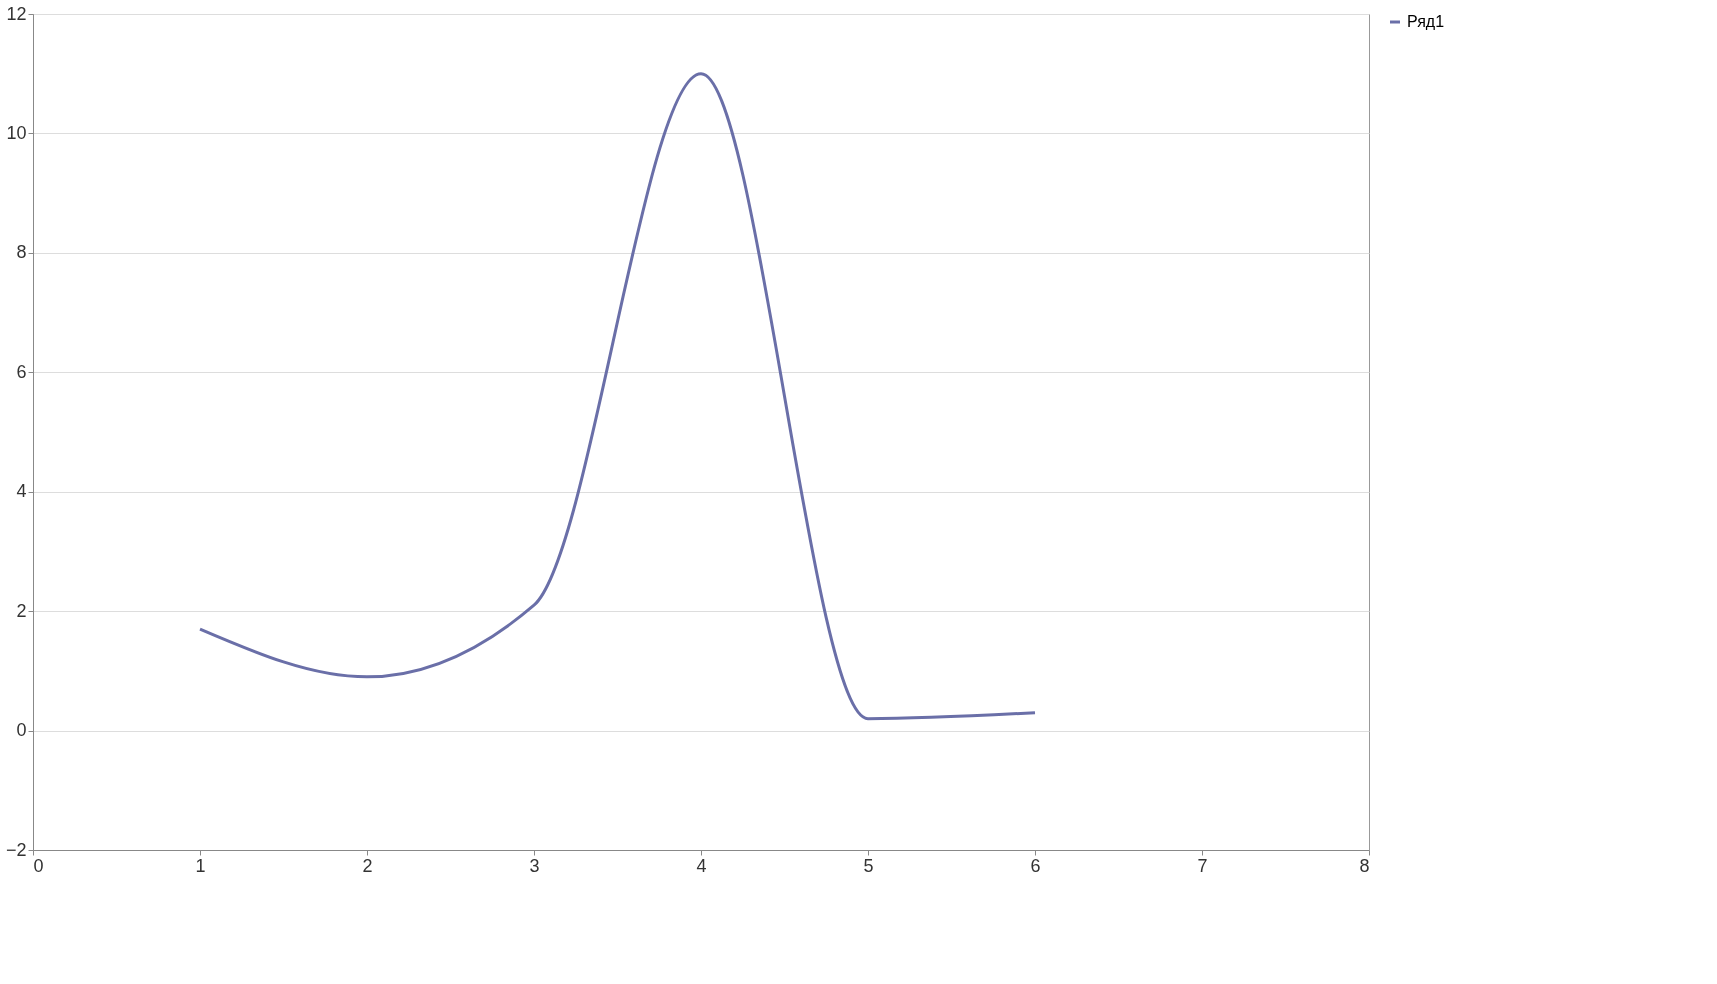  What do you see at coordinates (16, 132) in the screenshot?
I see `y-tick-label: 10` at bounding box center [16, 132].